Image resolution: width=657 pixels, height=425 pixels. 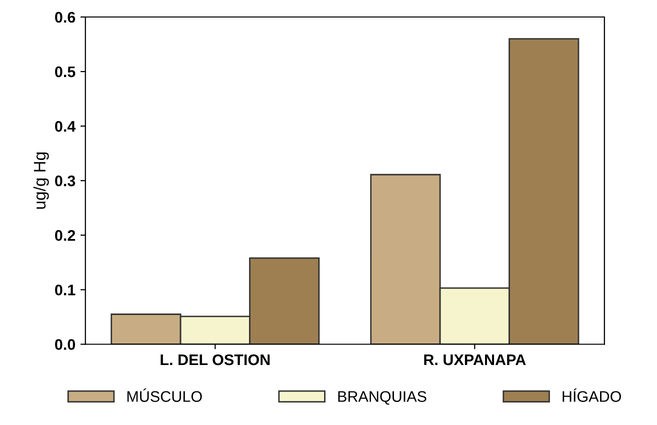 I want to click on y-tick-label: 0.4, so click(x=65, y=126).